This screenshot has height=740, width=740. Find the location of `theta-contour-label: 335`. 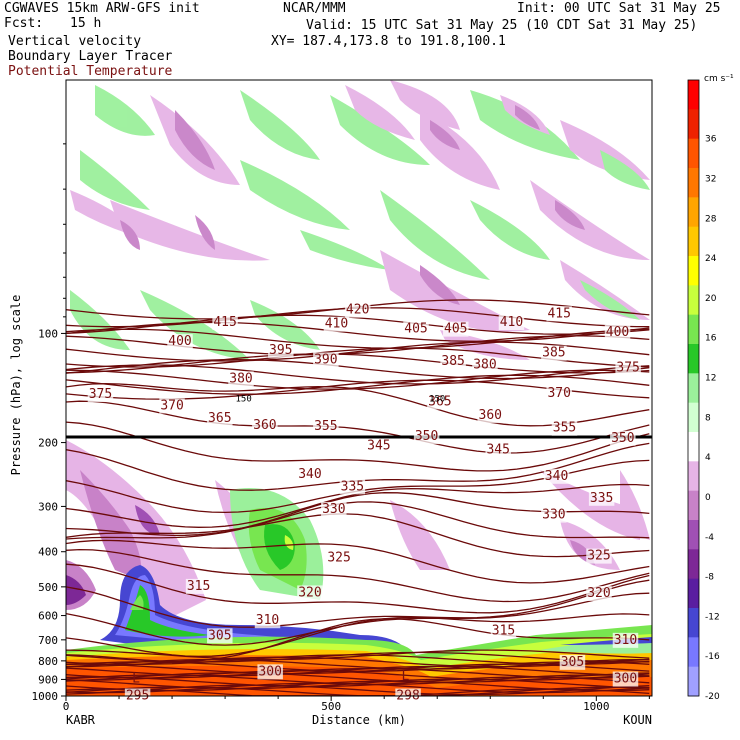

theta-contour-label: 335 is located at coordinates (601, 498).